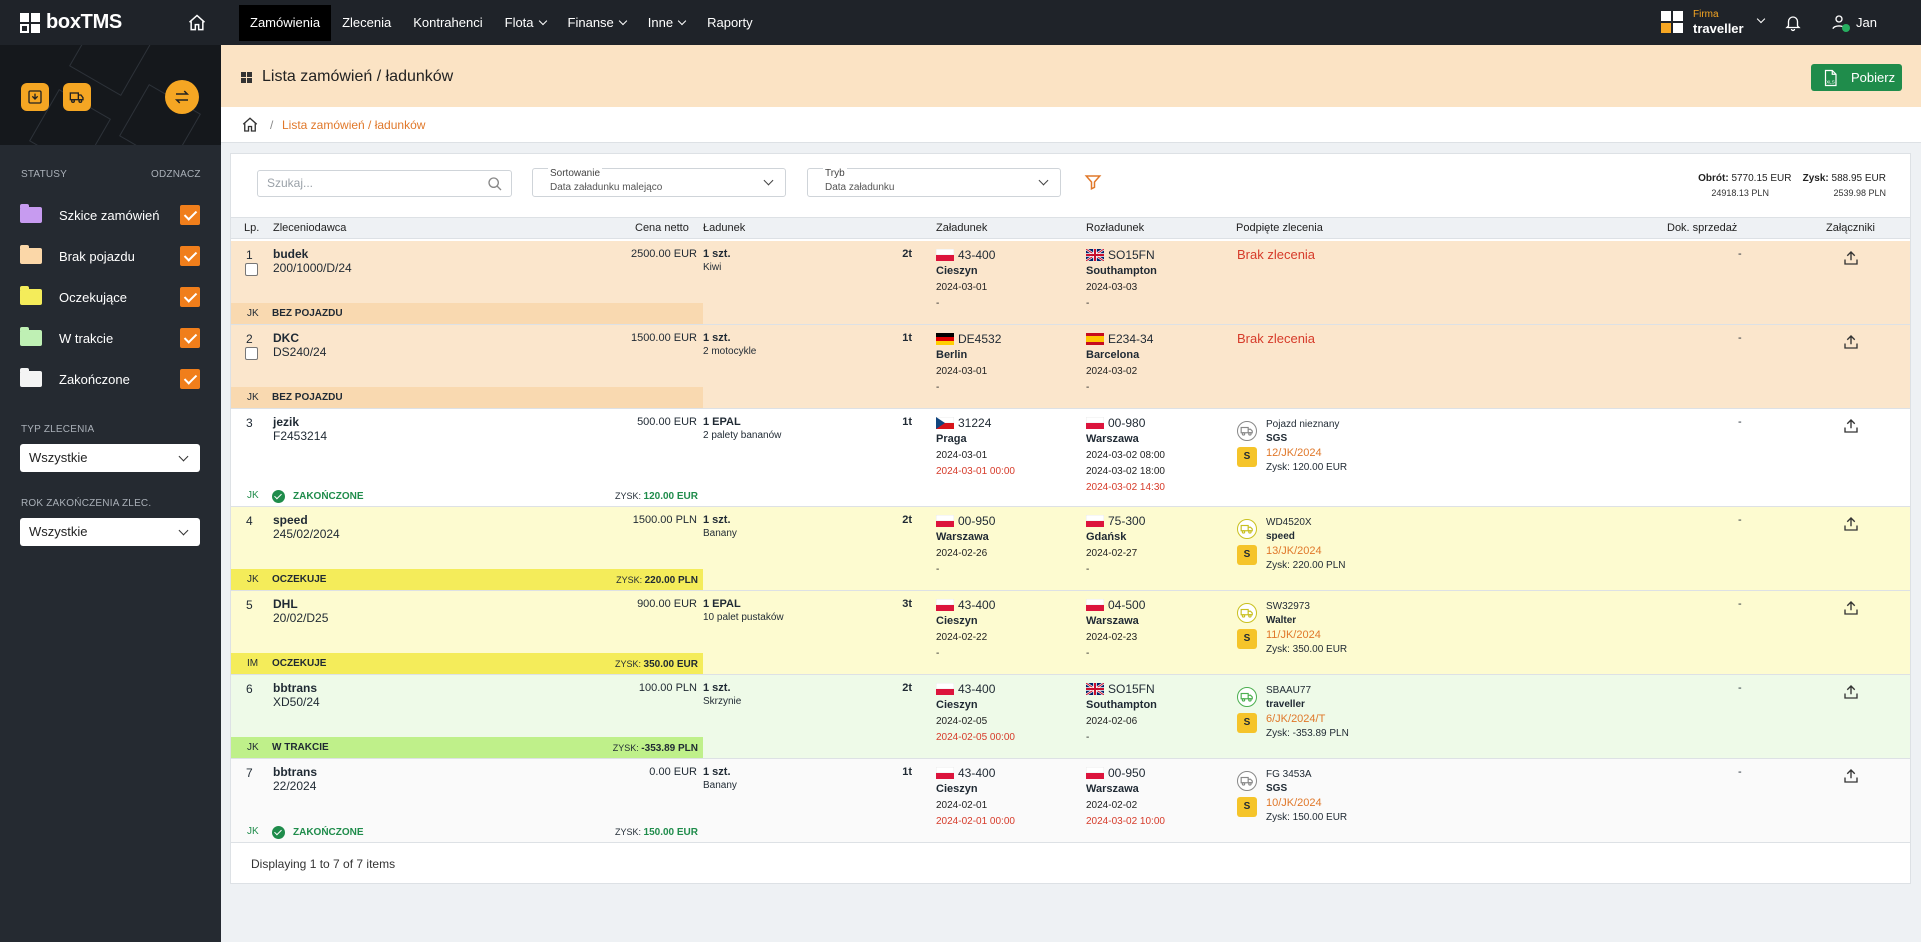  I want to click on breadcrumb-current: Lista zamówień / ładunków, so click(354, 125).